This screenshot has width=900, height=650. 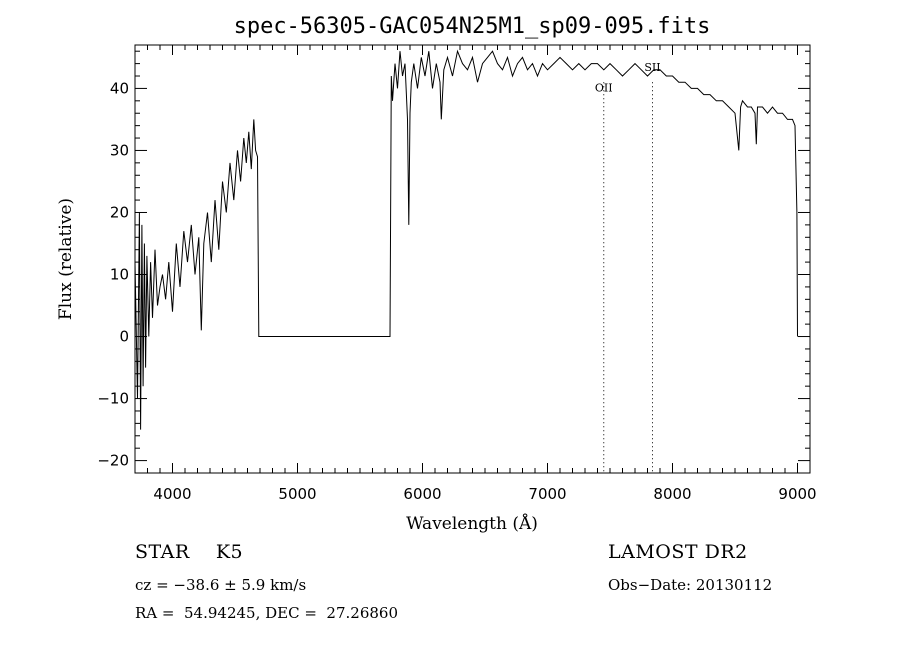 What do you see at coordinates (119, 212) in the screenshot?
I see `y-tick-label: 20` at bounding box center [119, 212].